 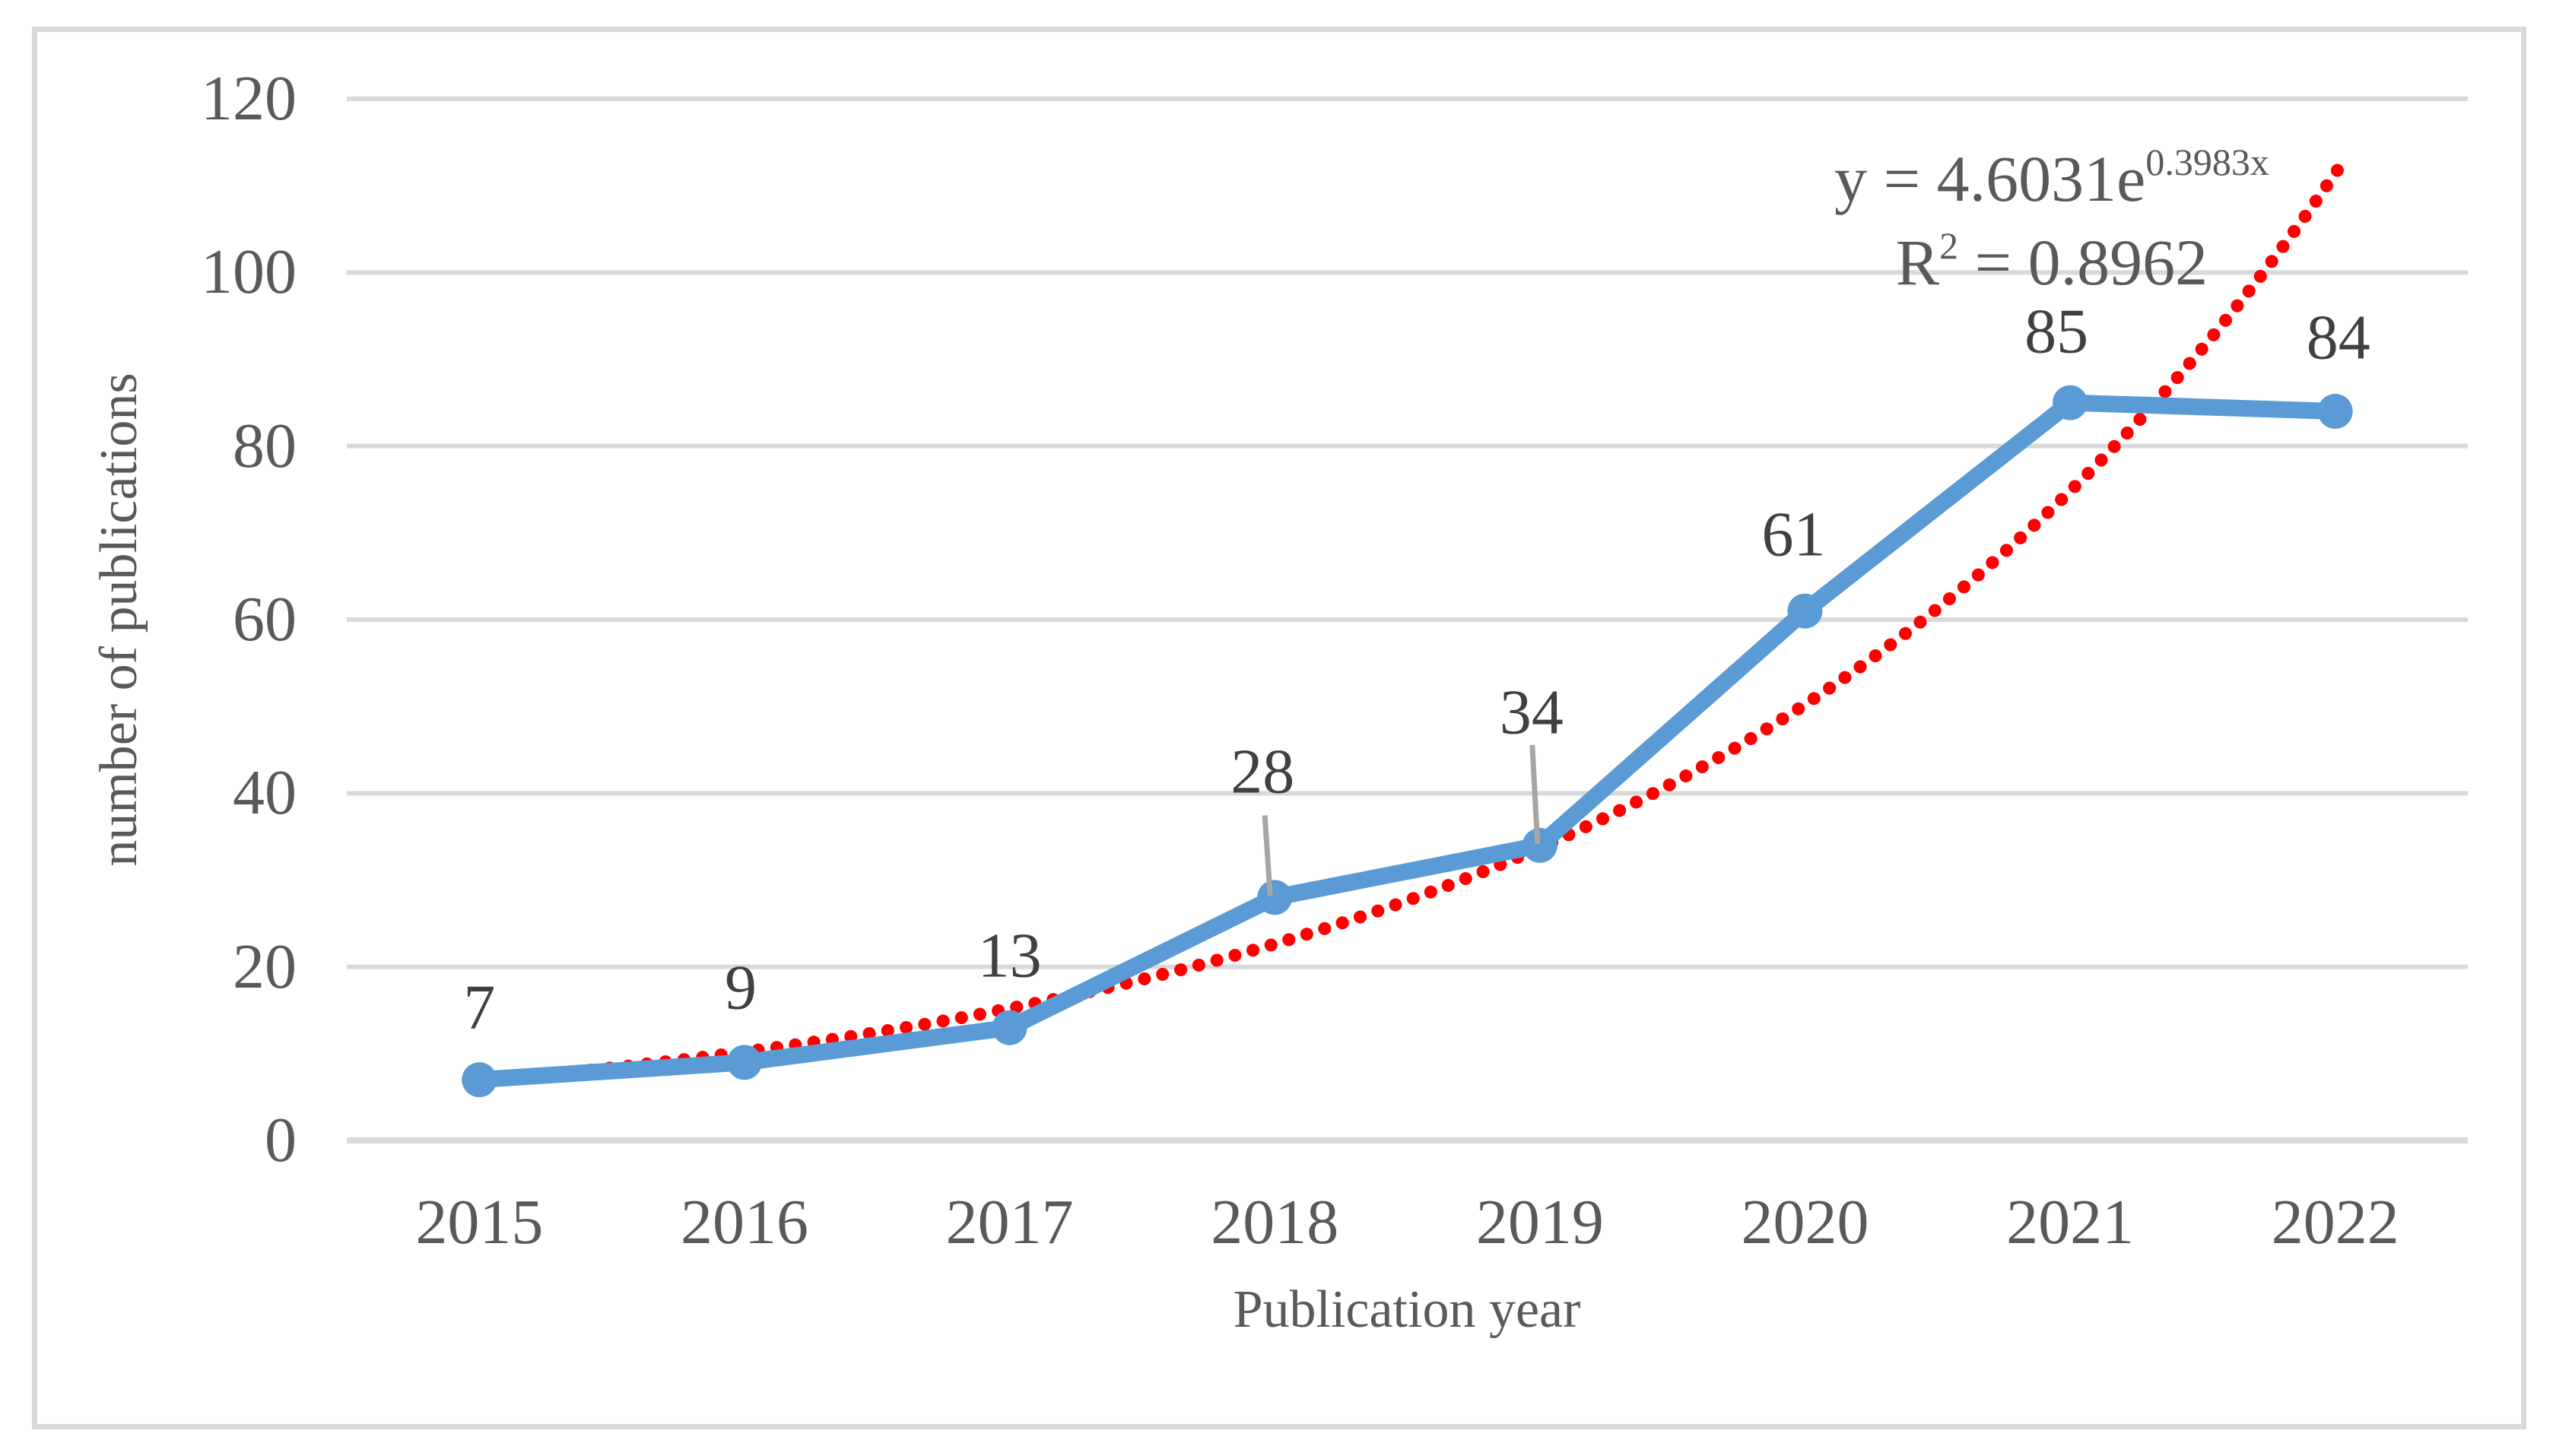 I want to click on y-tick-40: 40, so click(x=265, y=793).